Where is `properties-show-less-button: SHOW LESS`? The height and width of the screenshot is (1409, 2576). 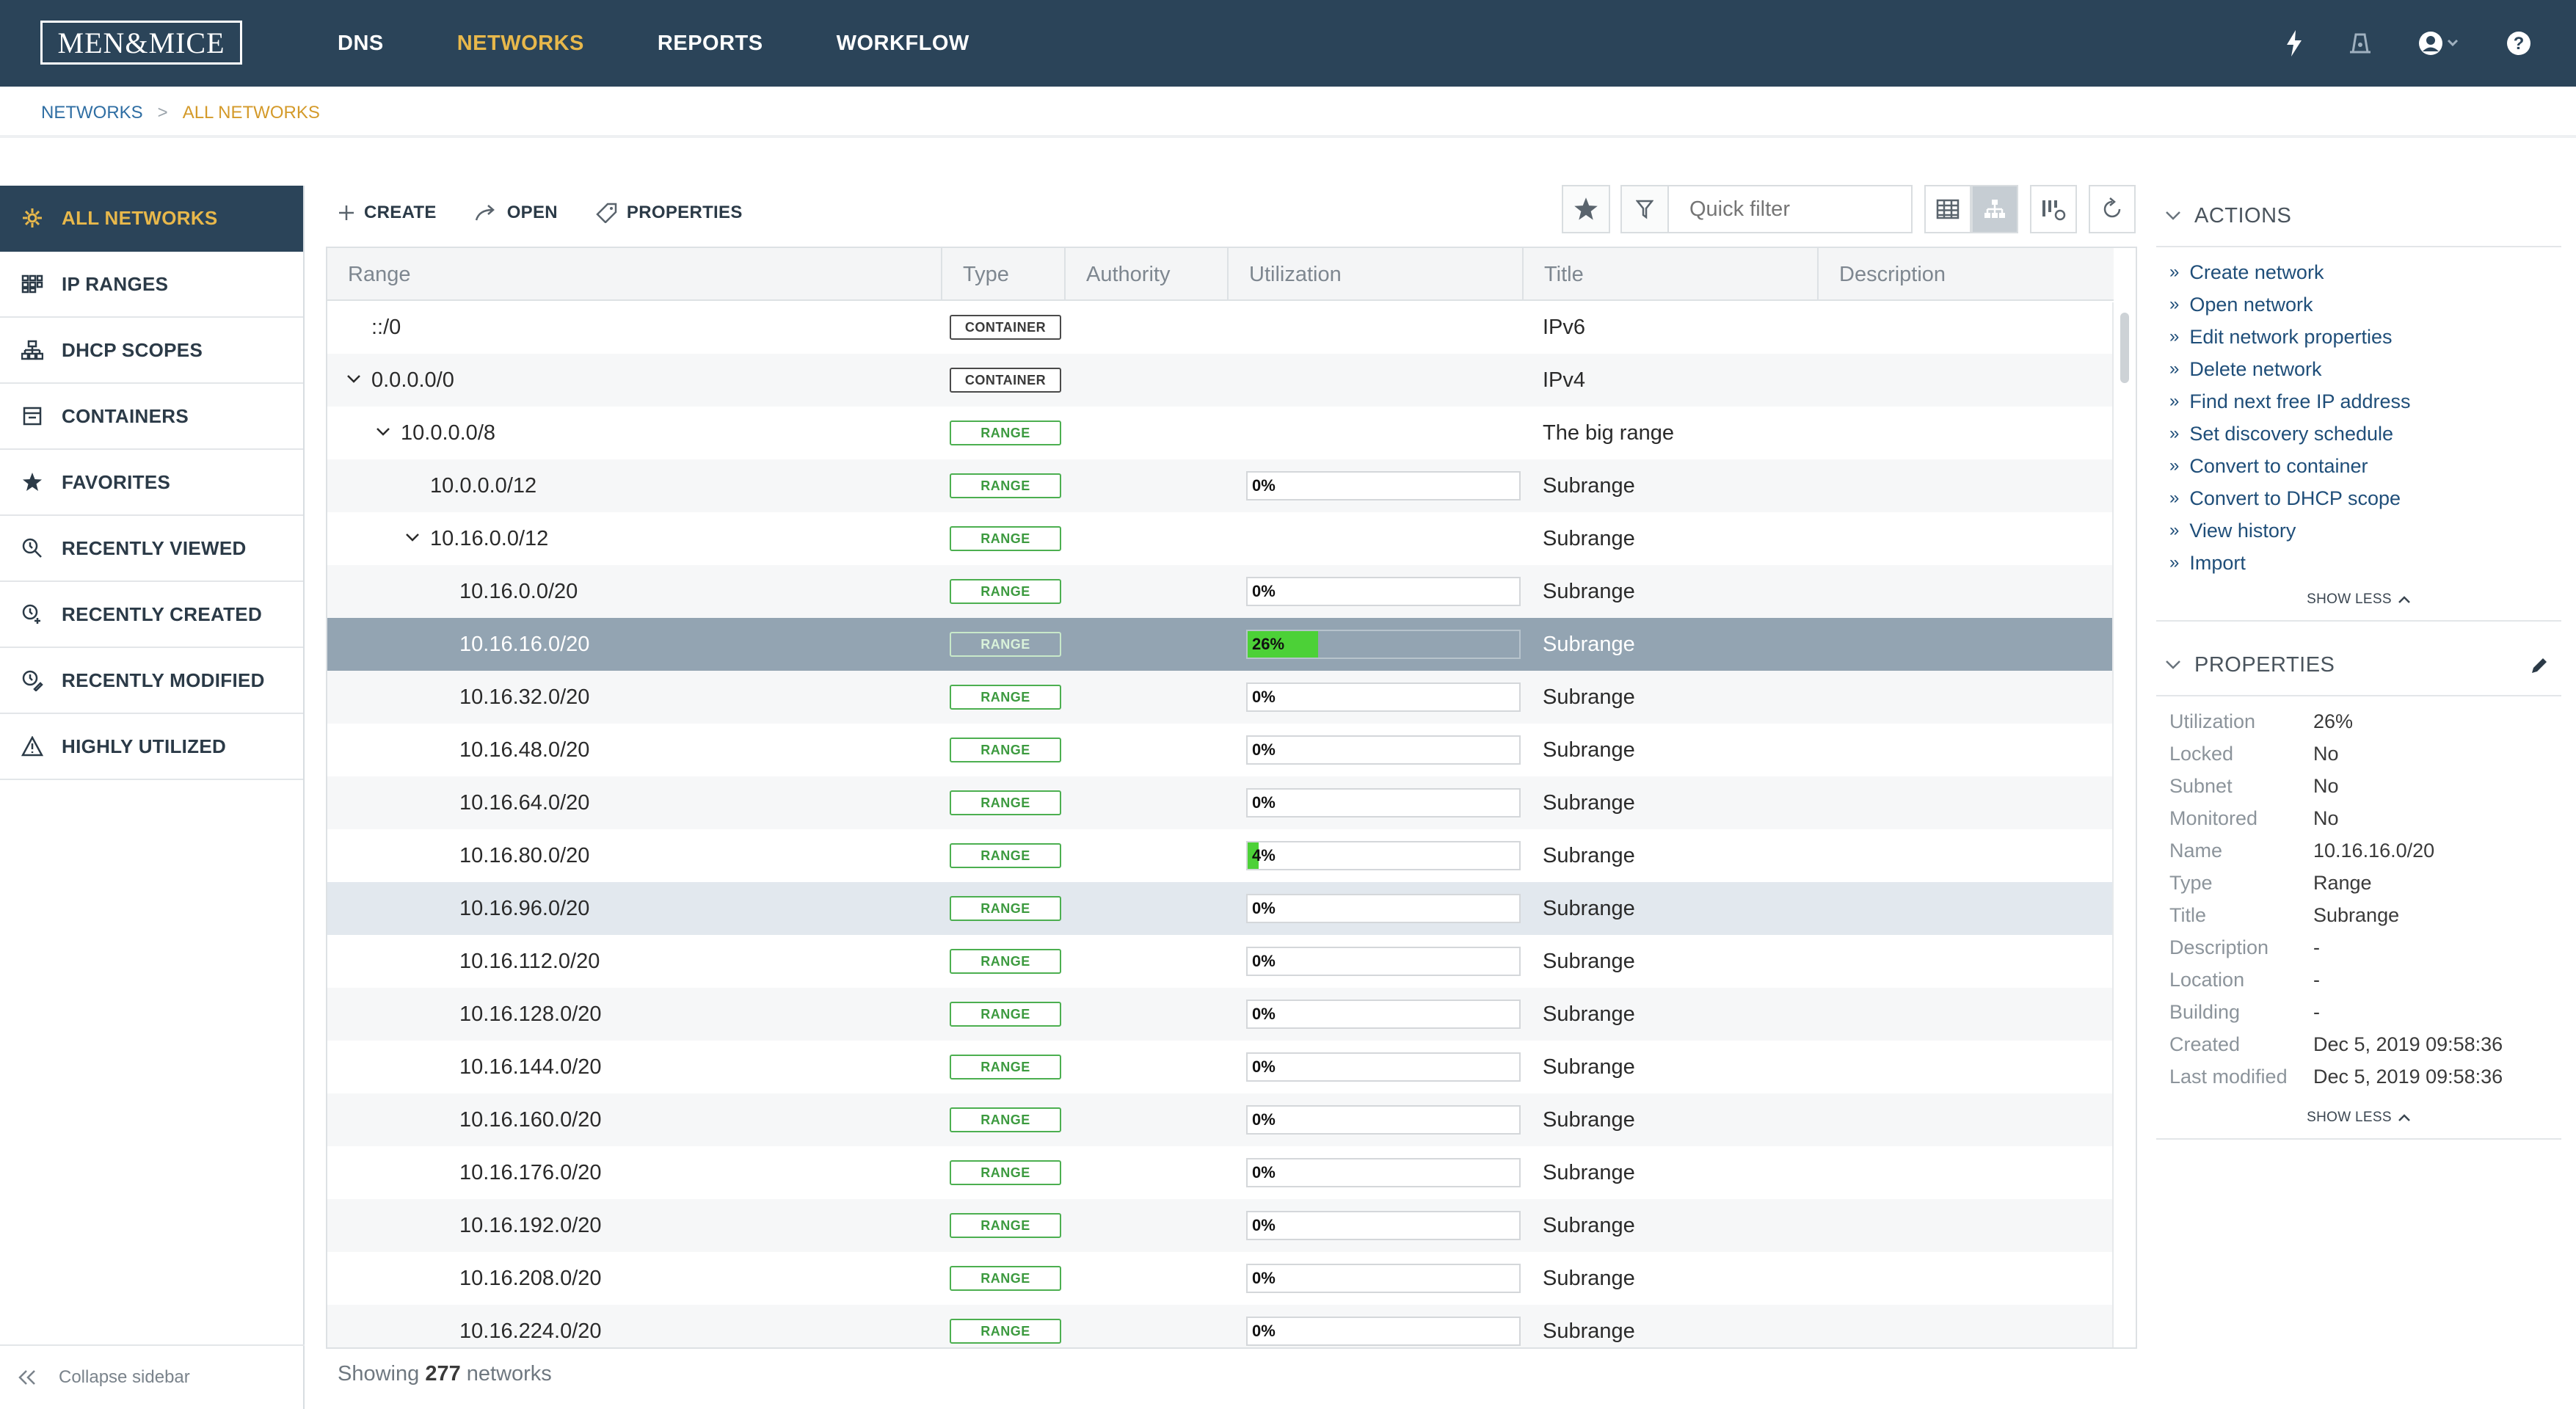 properties-show-less-button: SHOW LESS is located at coordinates (2358, 1118).